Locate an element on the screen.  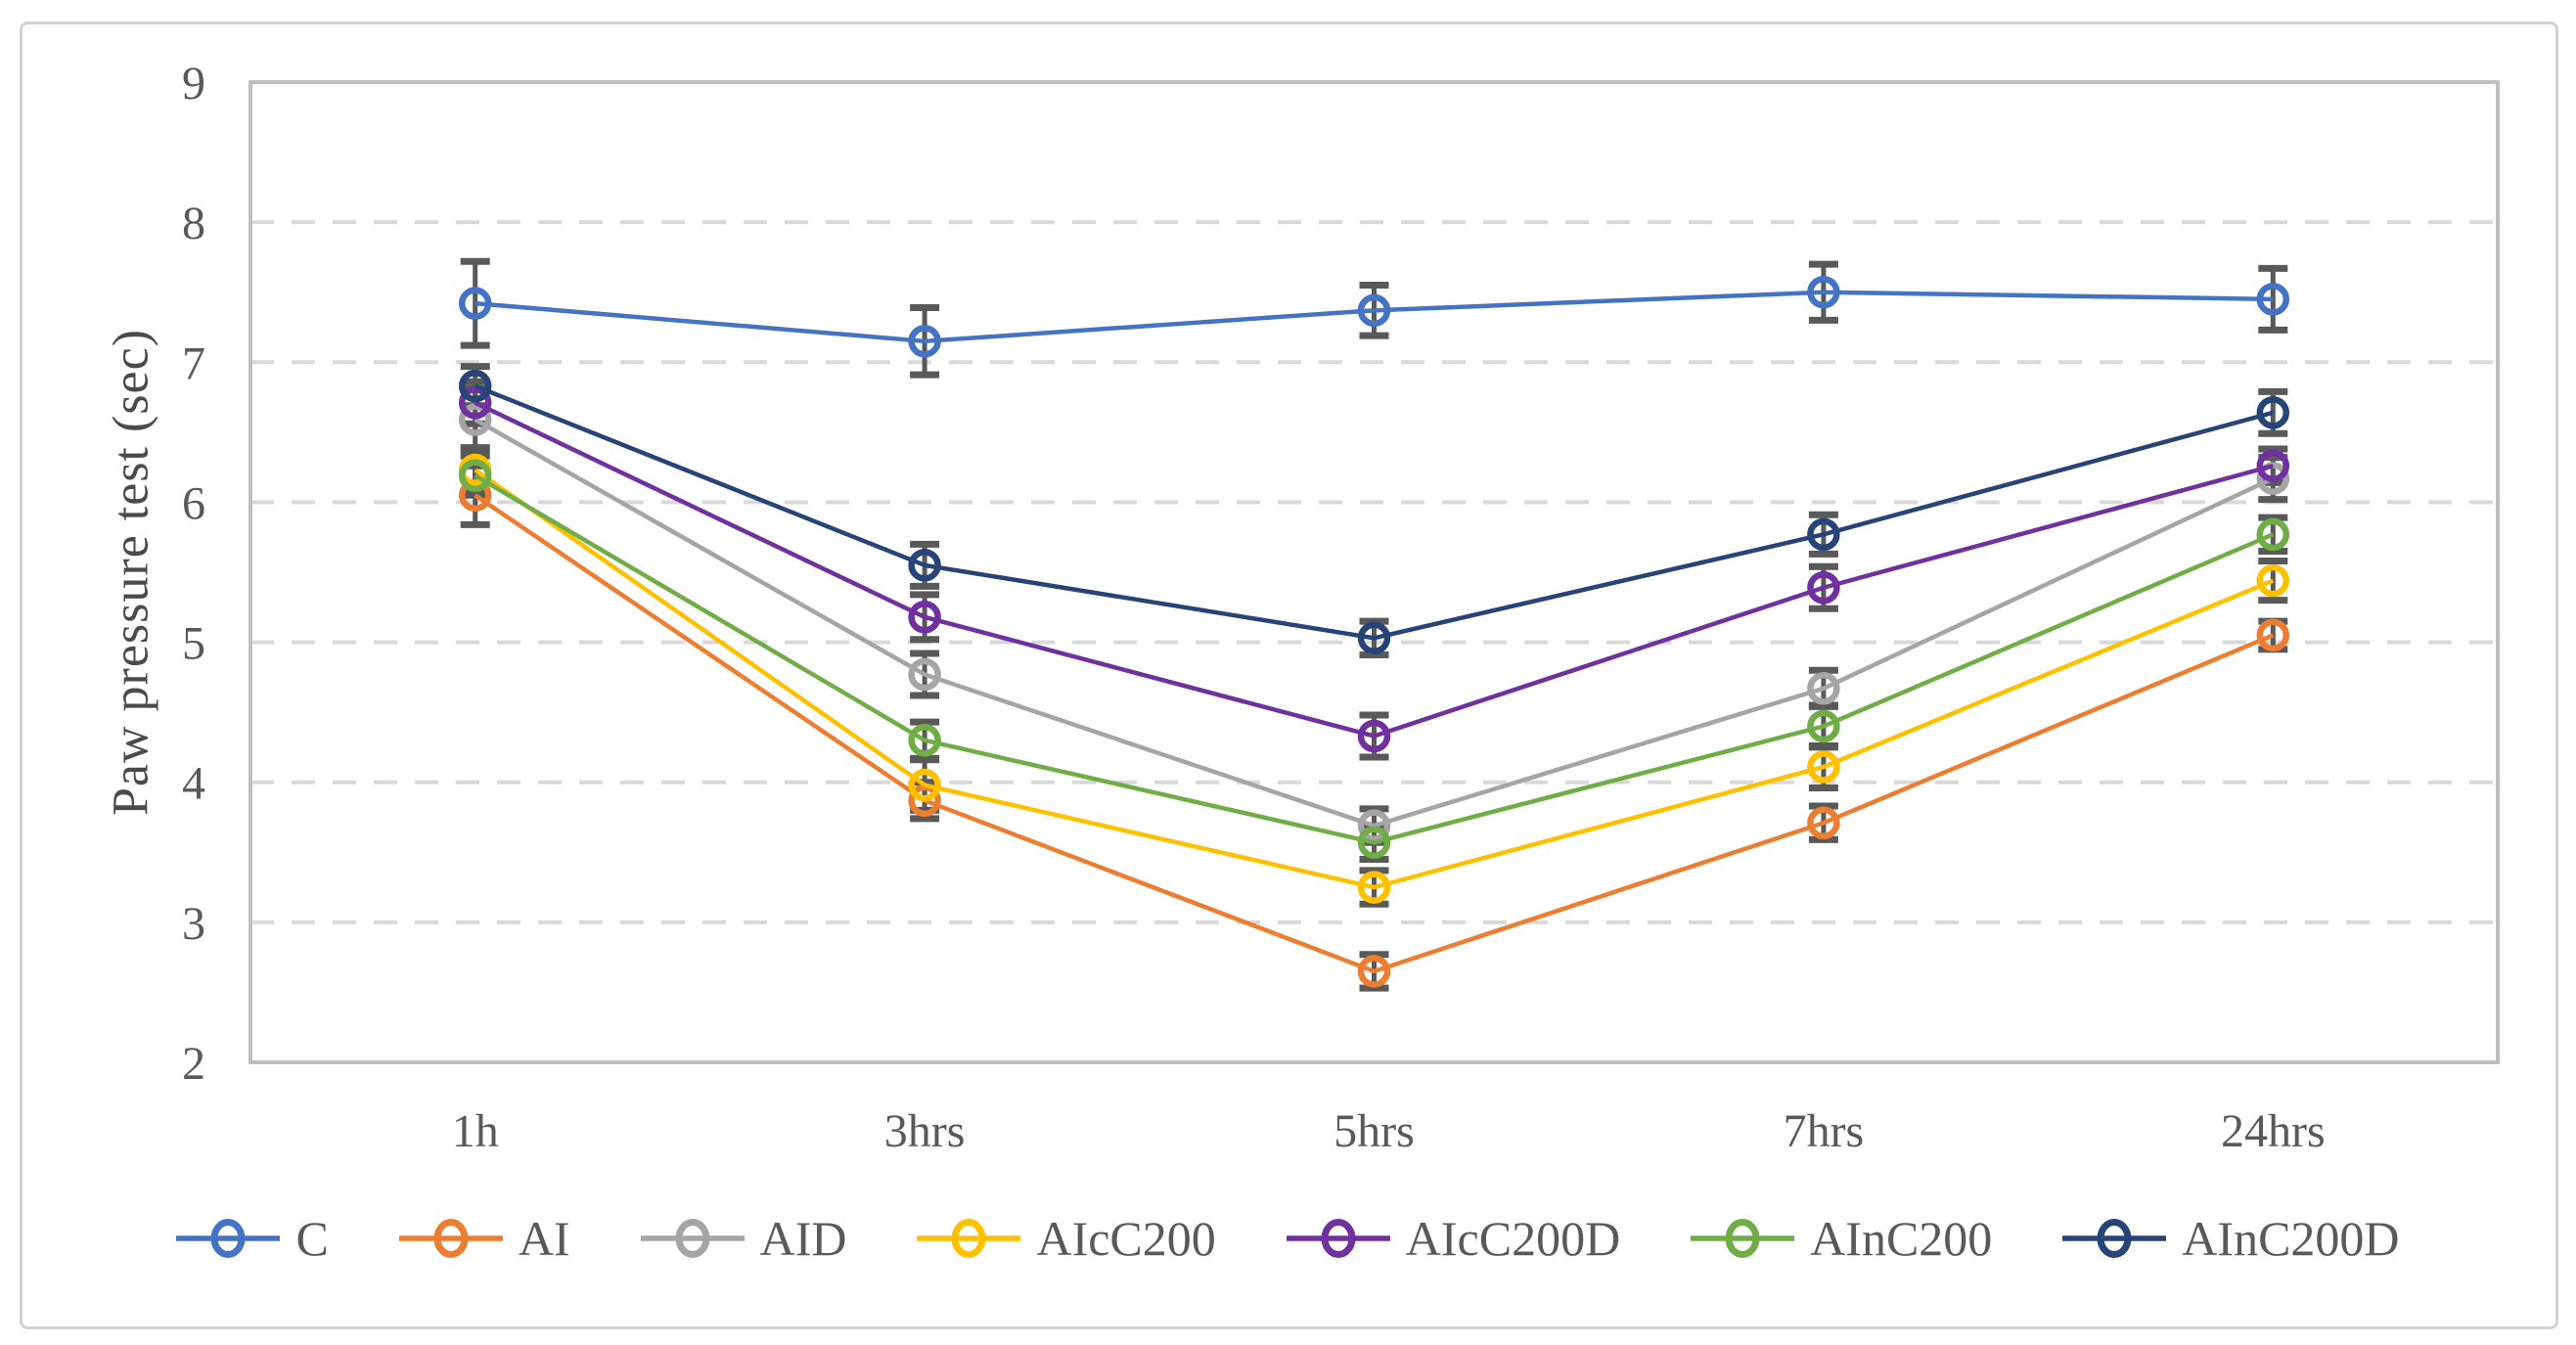
y-tick-label-7: 7 is located at coordinates (193, 363).